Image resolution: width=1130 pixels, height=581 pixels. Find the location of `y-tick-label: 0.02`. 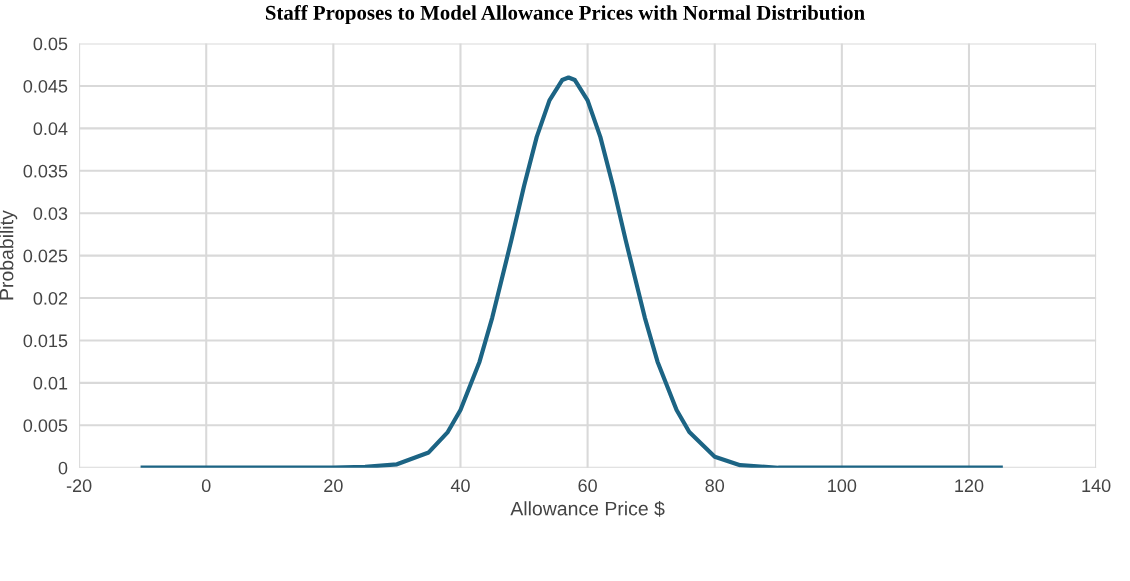

y-tick-label: 0.02 is located at coordinates (50, 298).